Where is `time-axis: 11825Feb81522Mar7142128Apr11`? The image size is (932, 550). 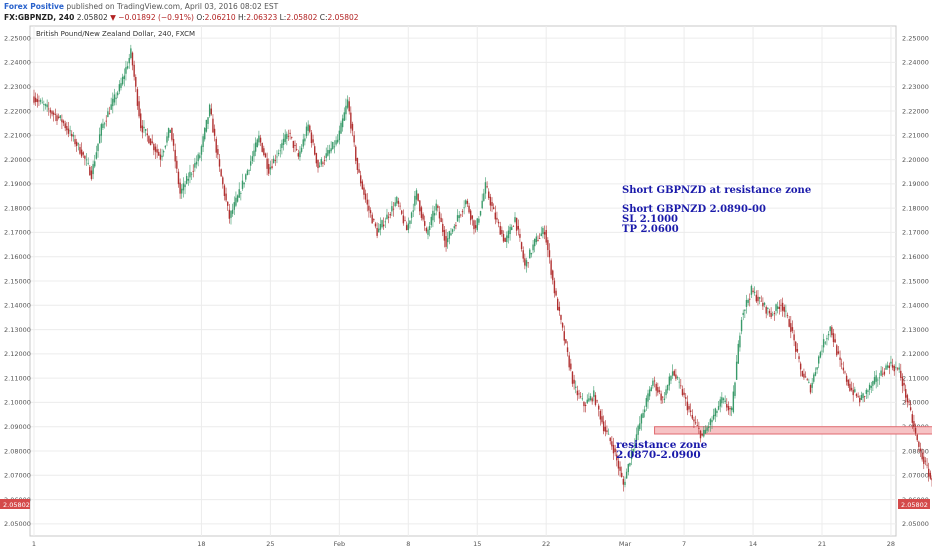
time-axis: 11825Feb81522Mar7142128Apr11 is located at coordinates (482, 544).